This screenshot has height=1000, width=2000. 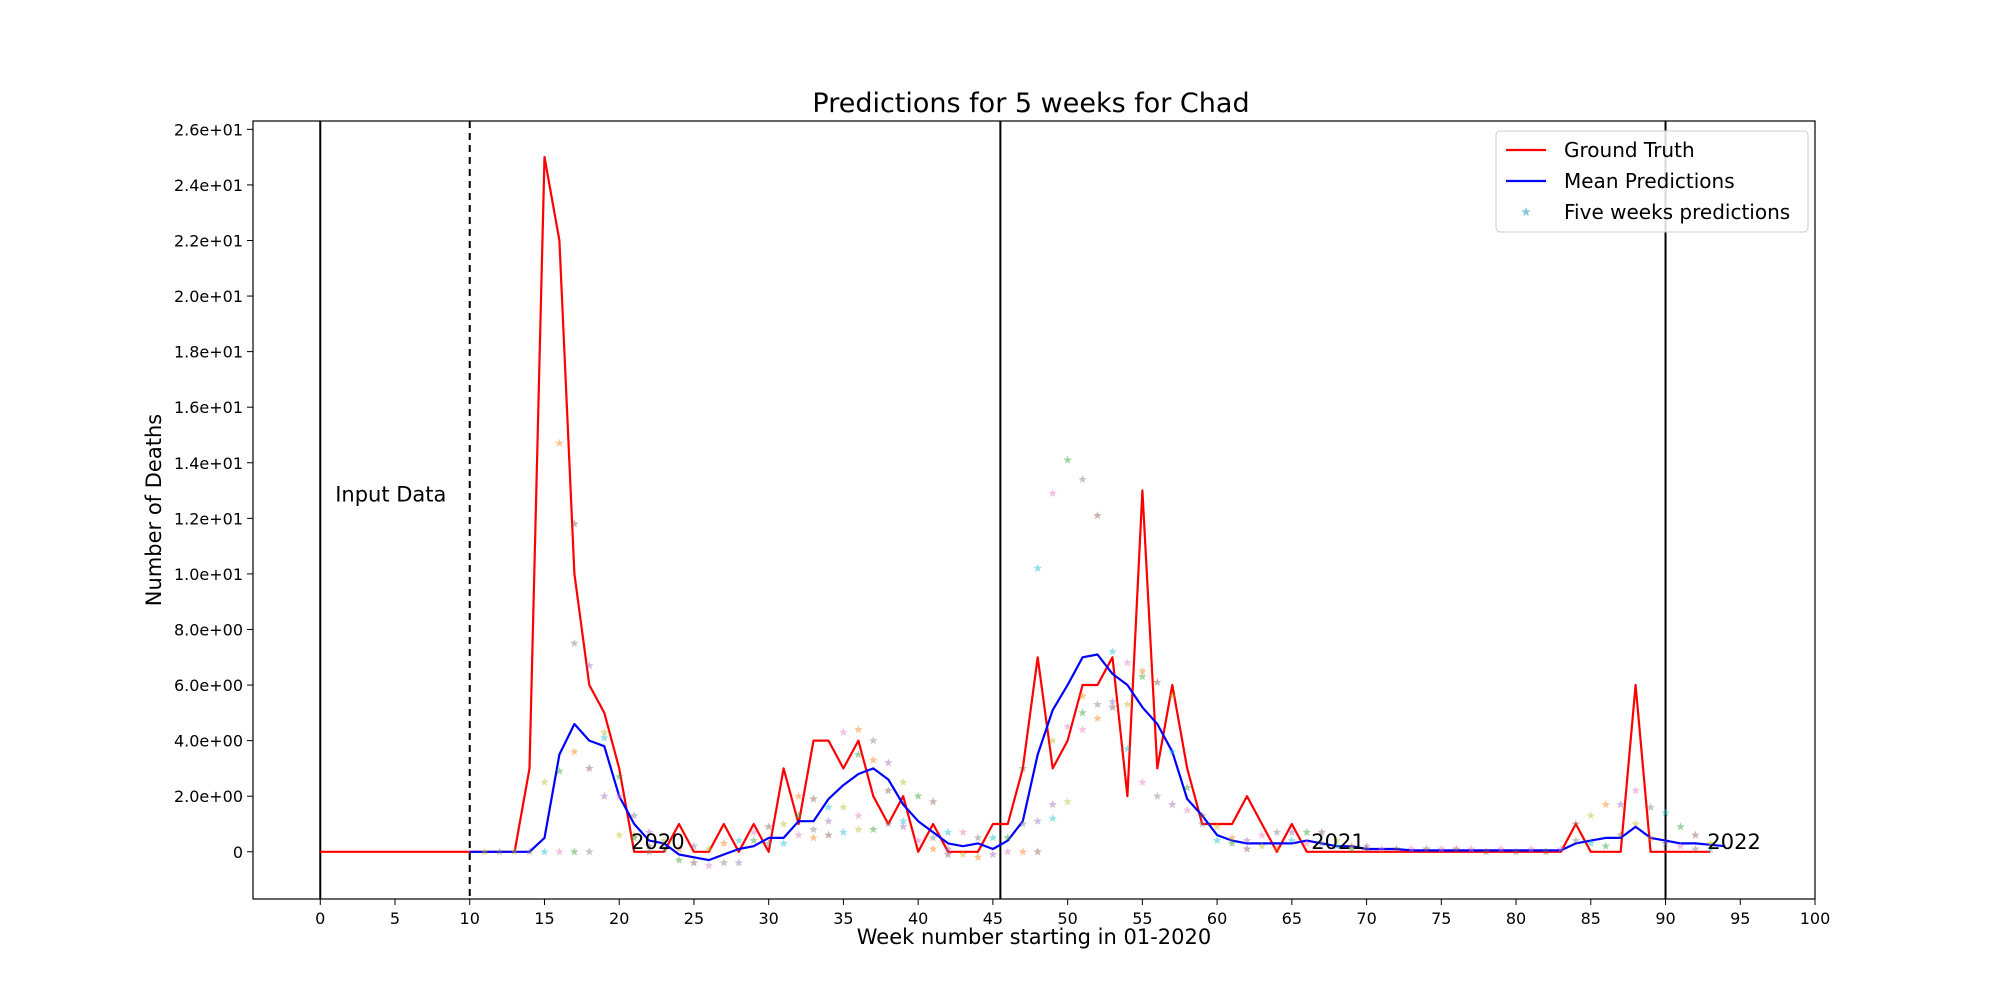 What do you see at coordinates (208, 685) in the screenshot?
I see `y-tick-label: 6.0e+00` at bounding box center [208, 685].